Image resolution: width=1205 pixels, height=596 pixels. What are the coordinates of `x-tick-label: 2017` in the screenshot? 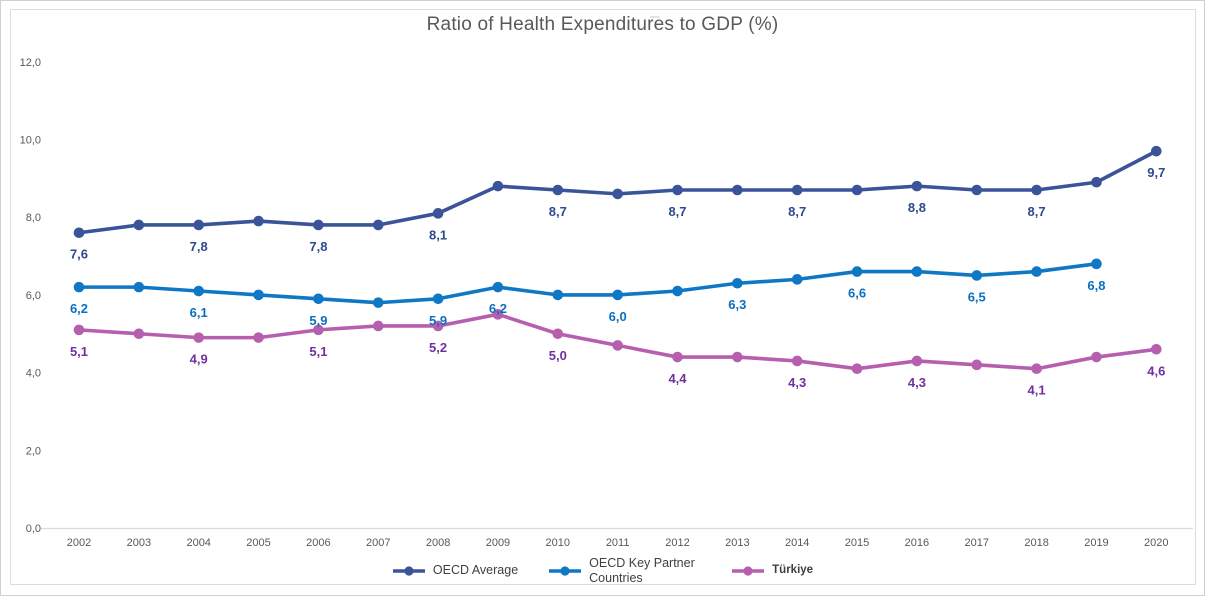 It's located at (977, 543).